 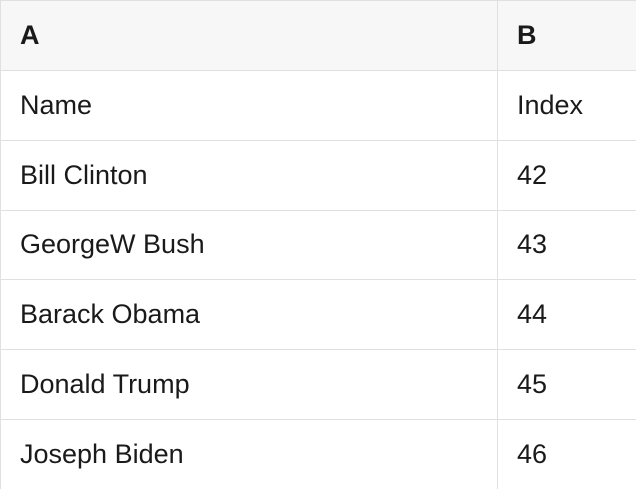 I want to click on table-row: Name Index, so click(x=318, y=104).